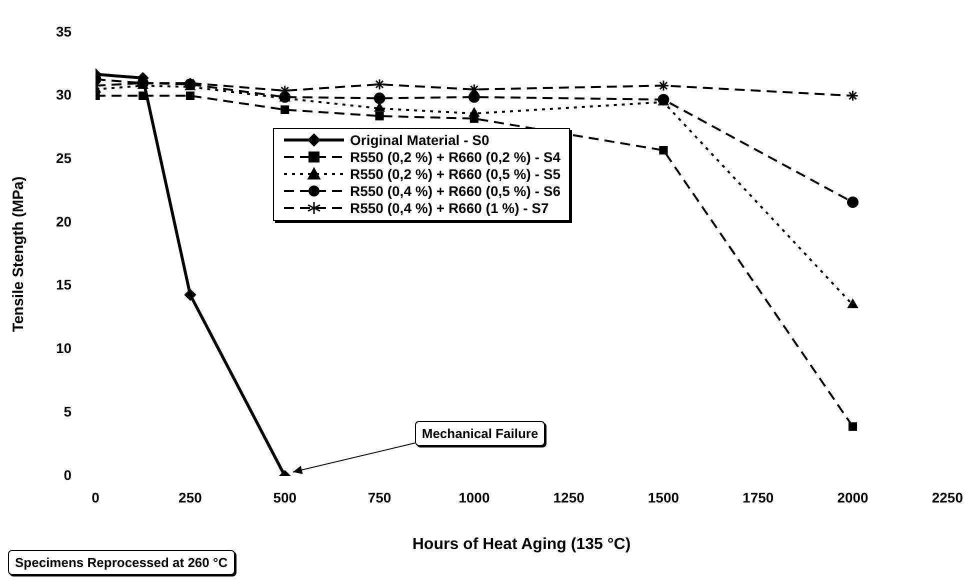 This screenshot has height=588, width=977. I want to click on x-tick-label: 2000, so click(853, 497).